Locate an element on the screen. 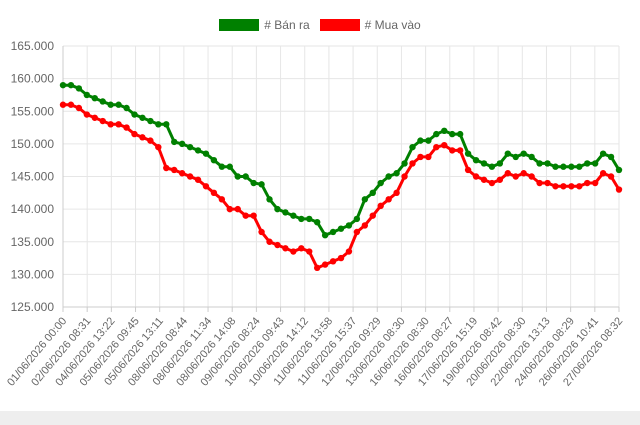  legend-swatch-ban-ra is located at coordinates (239, 25).